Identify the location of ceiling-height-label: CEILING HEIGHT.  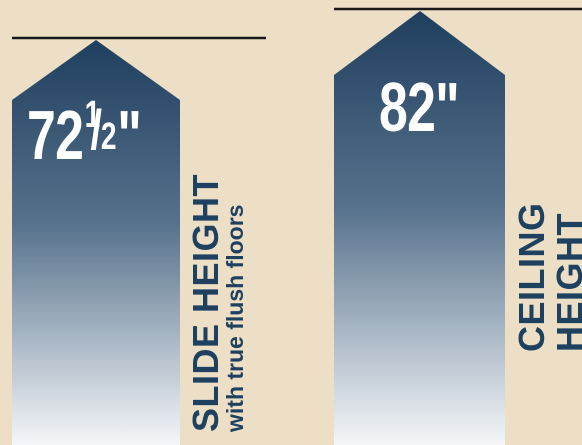
(546, 277).